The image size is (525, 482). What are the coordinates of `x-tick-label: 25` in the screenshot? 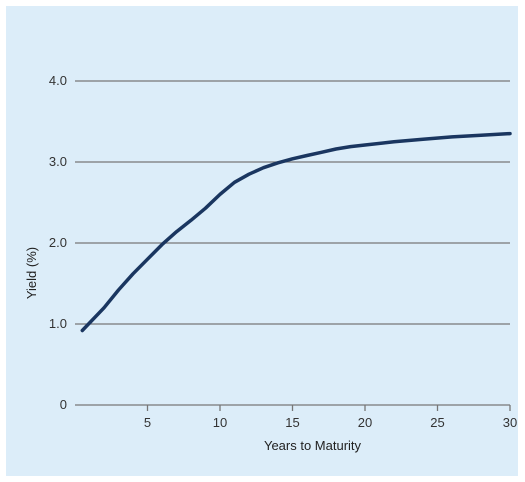 It's located at (437, 422).